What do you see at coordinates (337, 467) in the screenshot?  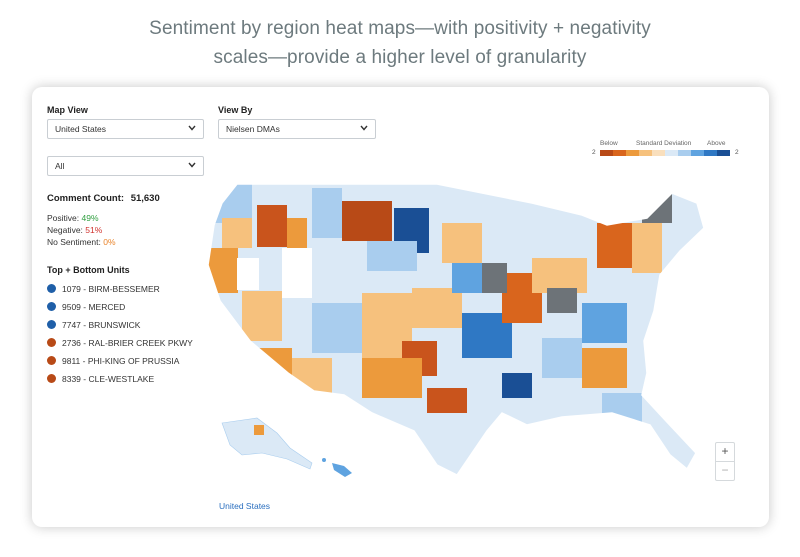 I see `hawaii-region` at bounding box center [337, 467].